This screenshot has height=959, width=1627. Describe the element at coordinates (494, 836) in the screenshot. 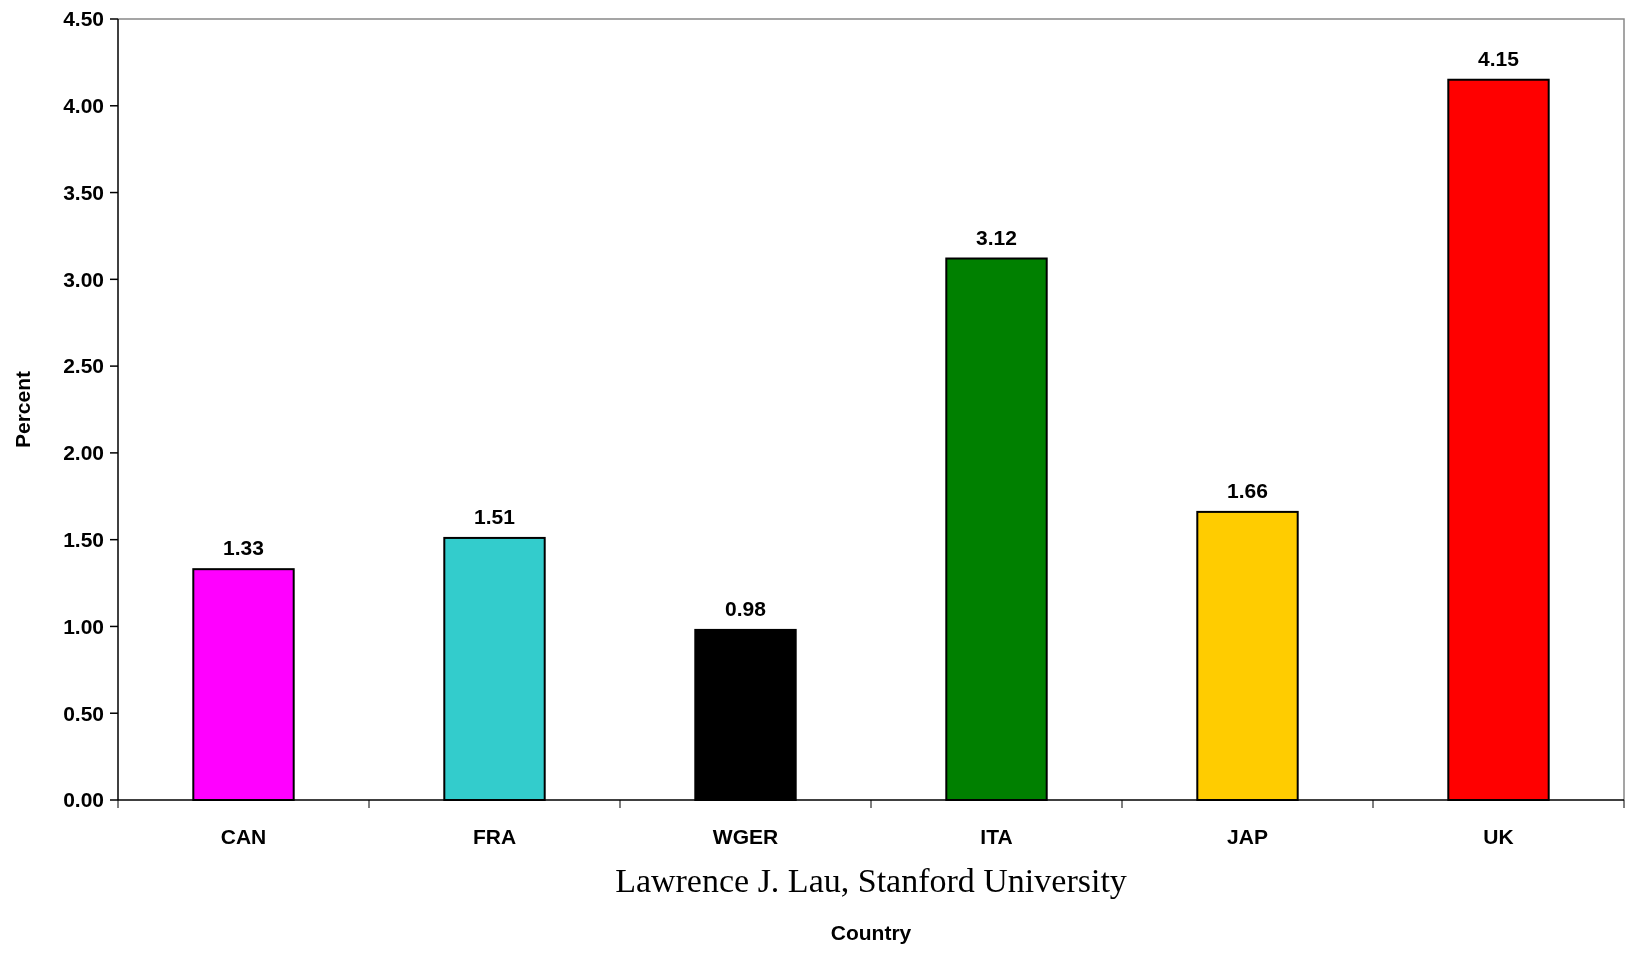

I see `x-tick-label: FRA` at that location.